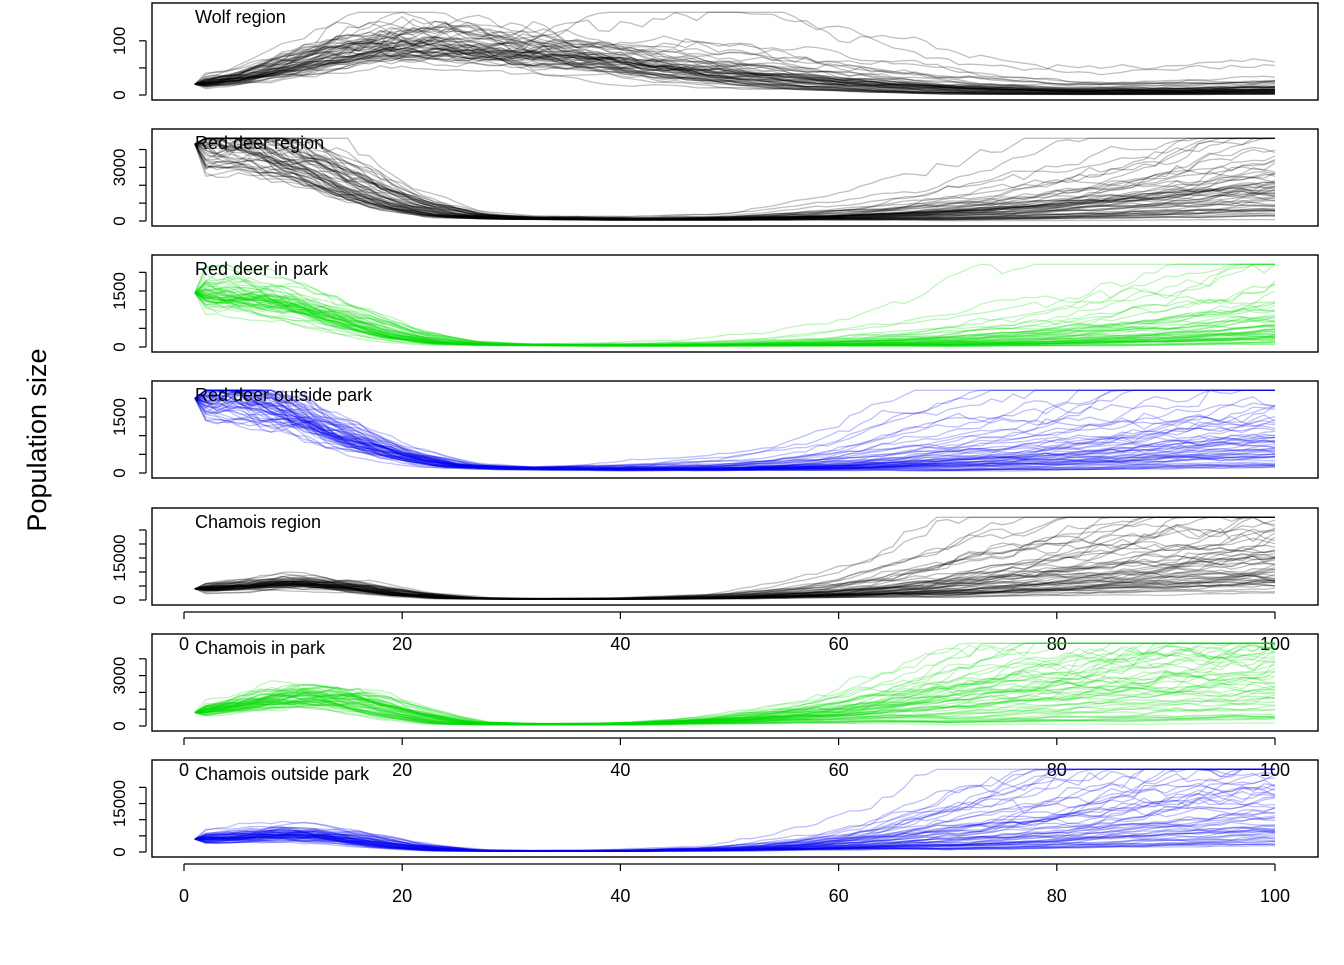 This screenshot has width=1344, height=965. I want to click on y-tick-label: 0, so click(119, 94).